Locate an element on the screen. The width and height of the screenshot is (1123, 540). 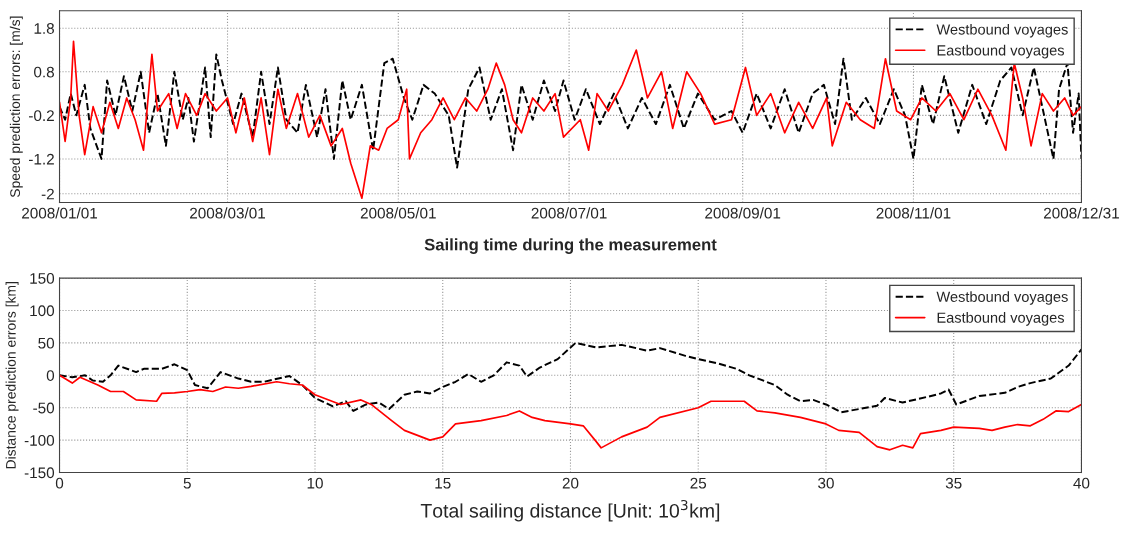
x-axis-title: Total sailing distance [Unit: 10$^{3}$km] is located at coordinates (570, 510).